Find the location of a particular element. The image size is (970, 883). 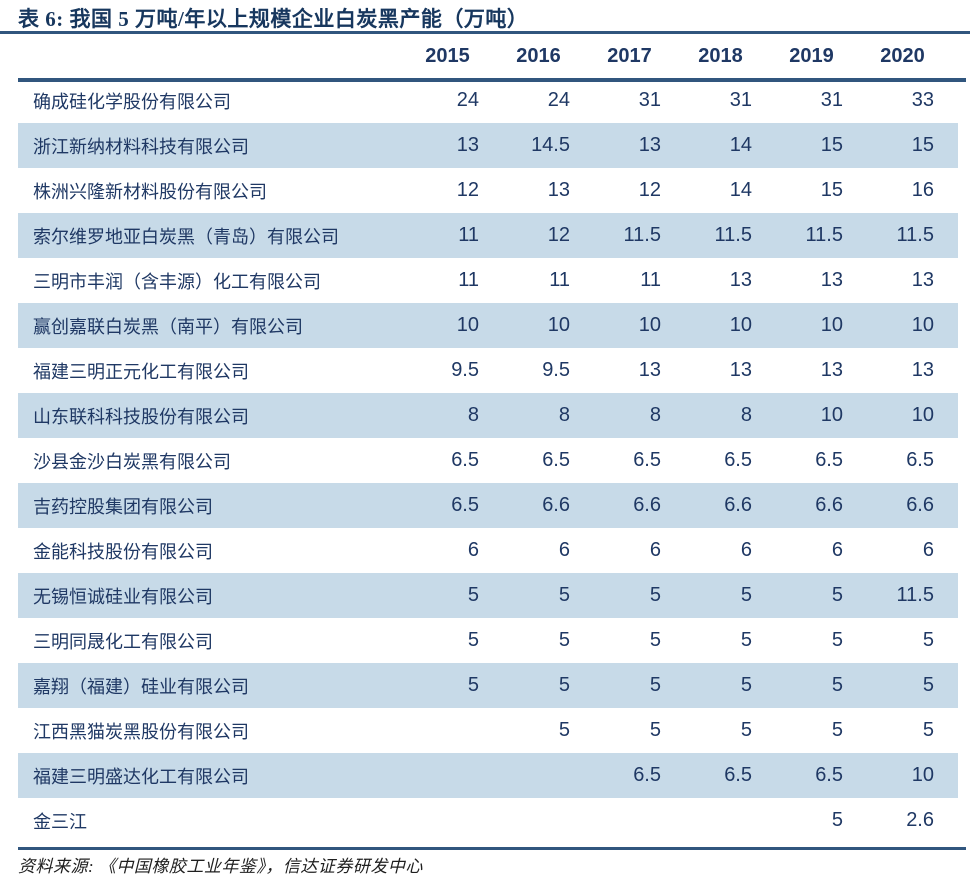

table-row: 确成硅化学股份有限公司 24 24 31 31 31 33 is located at coordinates (488, 100).